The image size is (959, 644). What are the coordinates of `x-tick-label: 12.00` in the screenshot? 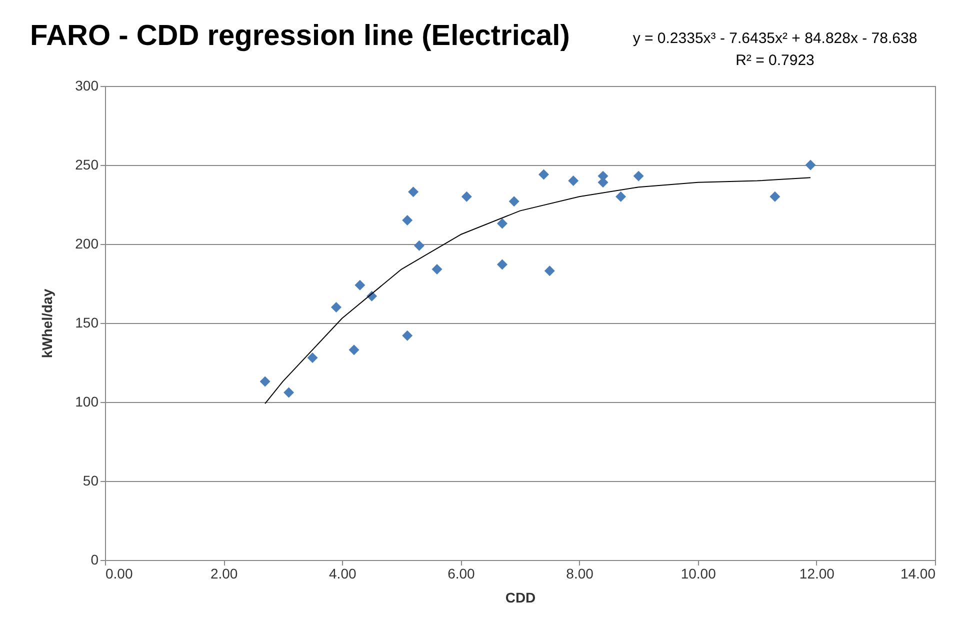 It's located at (817, 574).